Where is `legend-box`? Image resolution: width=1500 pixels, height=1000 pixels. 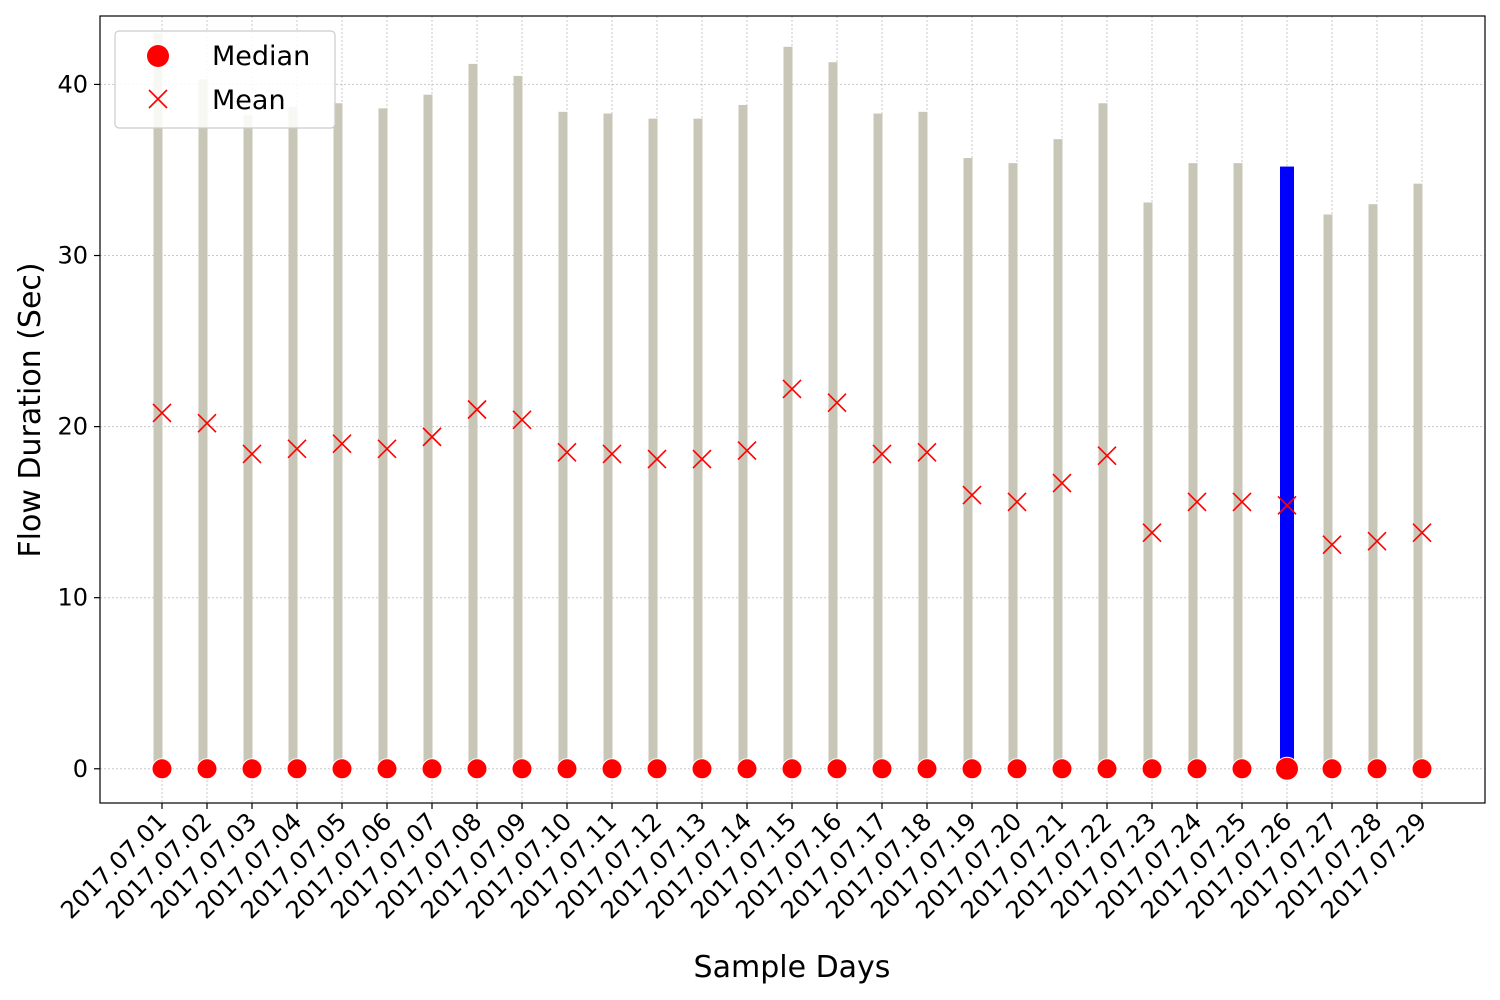
legend-box is located at coordinates (225, 79).